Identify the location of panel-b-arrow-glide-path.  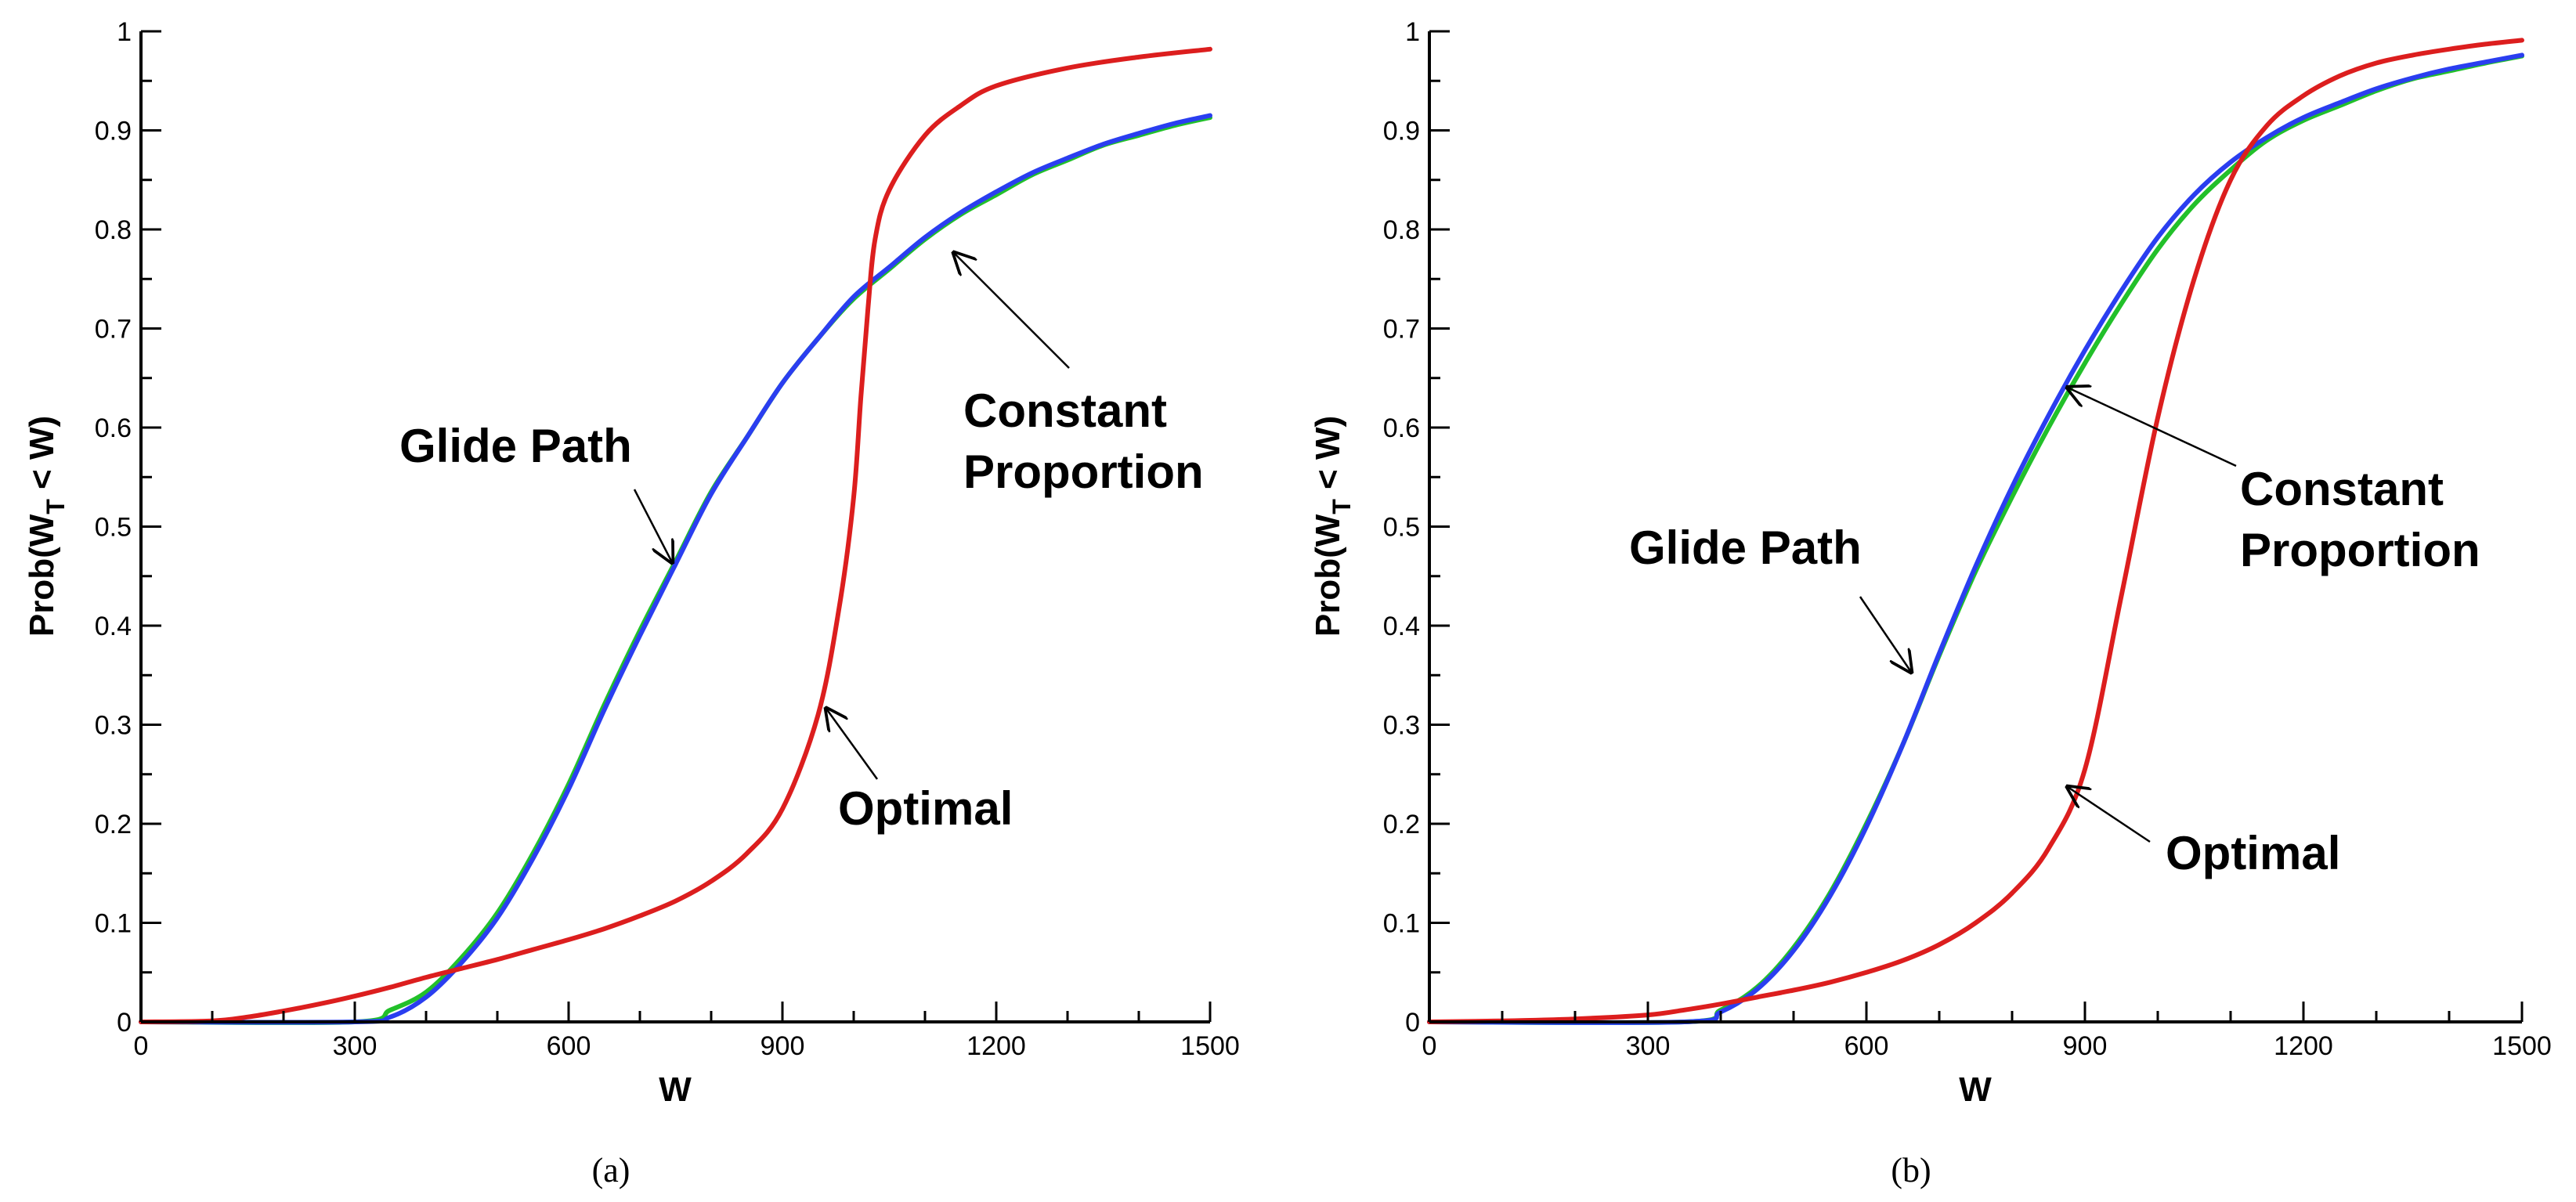
(1885, 634).